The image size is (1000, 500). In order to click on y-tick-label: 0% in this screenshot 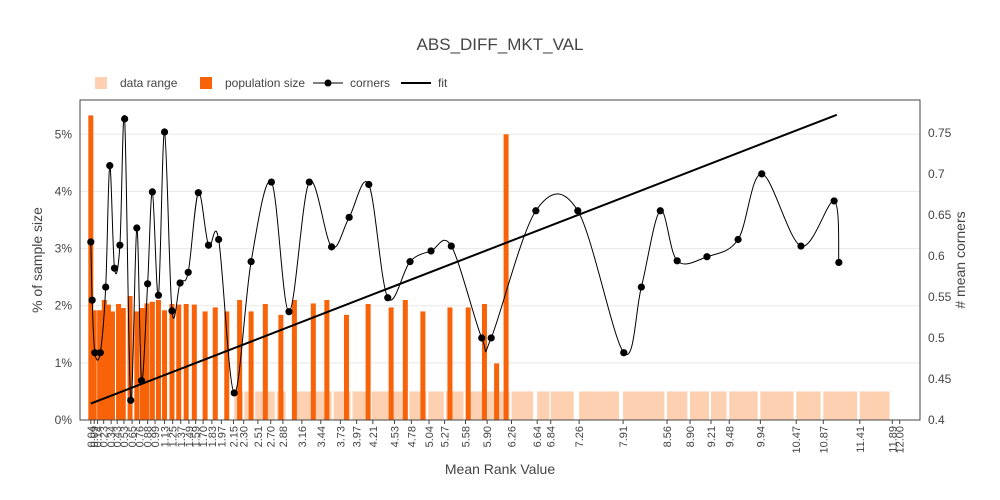, I will do `click(64, 420)`.